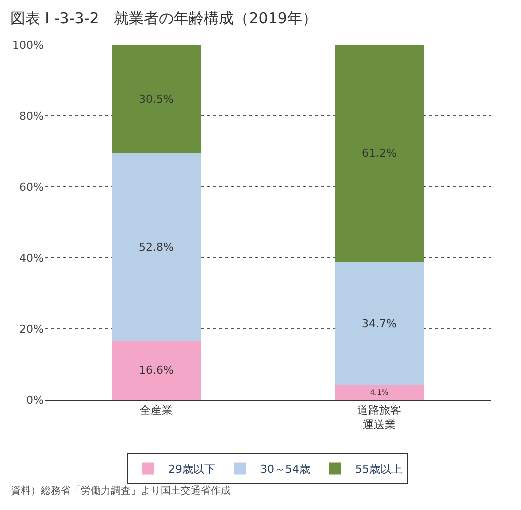  What do you see at coordinates (164, 18) in the screenshot?
I see `chart-title: 図表 I -3-3-2 就業者の年齢構成（2019年）` at bounding box center [164, 18].